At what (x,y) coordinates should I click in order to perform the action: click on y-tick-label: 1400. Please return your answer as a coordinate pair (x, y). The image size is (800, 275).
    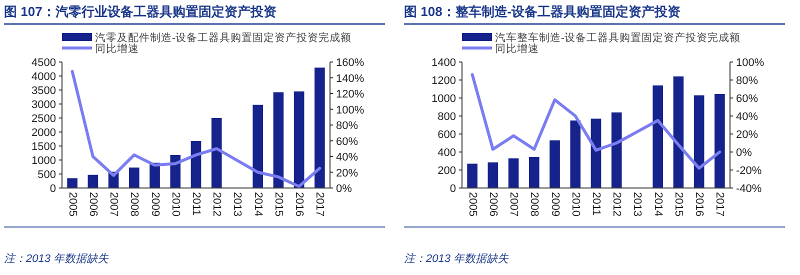
    Looking at the image, I should click on (444, 63).